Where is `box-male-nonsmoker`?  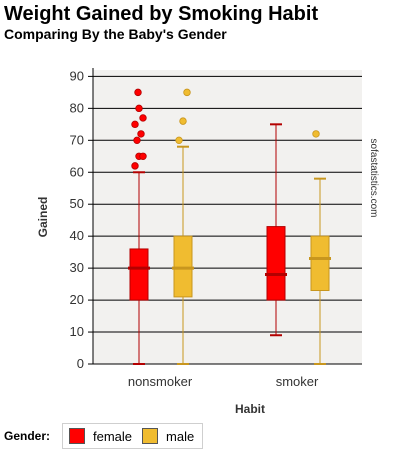
box-male-nonsmoker is located at coordinates (183, 266).